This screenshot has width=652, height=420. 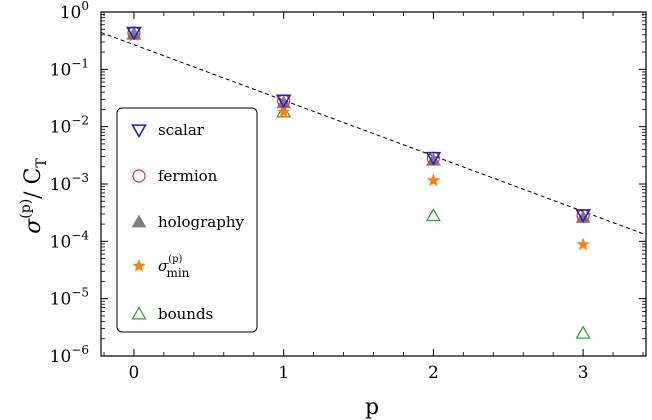 What do you see at coordinates (139, 176) in the screenshot?
I see `legend-marker-fermion` at bounding box center [139, 176].